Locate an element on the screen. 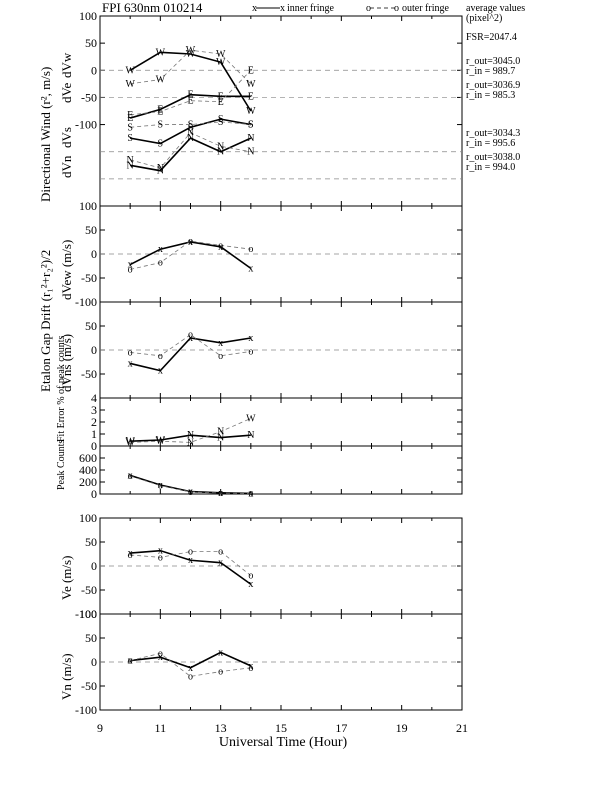 This screenshot has width=612, height=792. ylabel-dvns: dVns (m/s) is located at coordinates (66, 363).